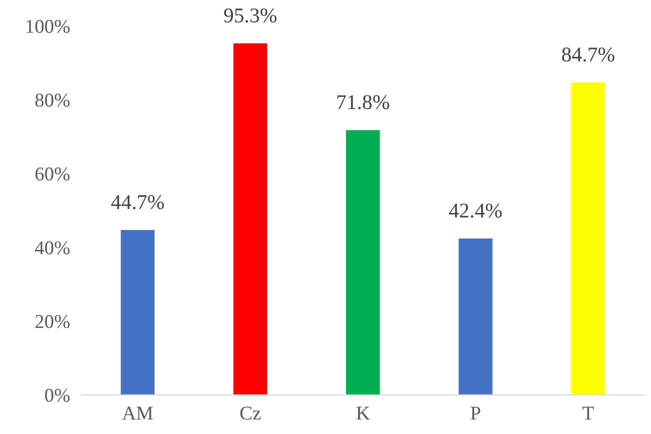 The image size is (651, 434). Describe the element at coordinates (137, 202) in the screenshot. I see `data-label: 44.7%` at that location.